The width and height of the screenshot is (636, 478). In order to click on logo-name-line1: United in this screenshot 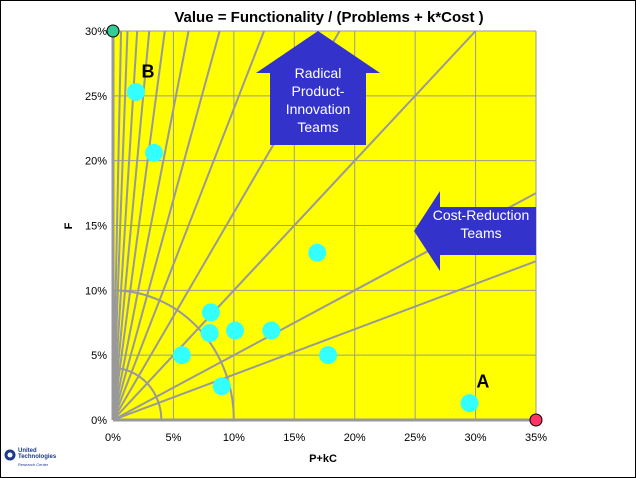, I will do `click(27, 451)`.